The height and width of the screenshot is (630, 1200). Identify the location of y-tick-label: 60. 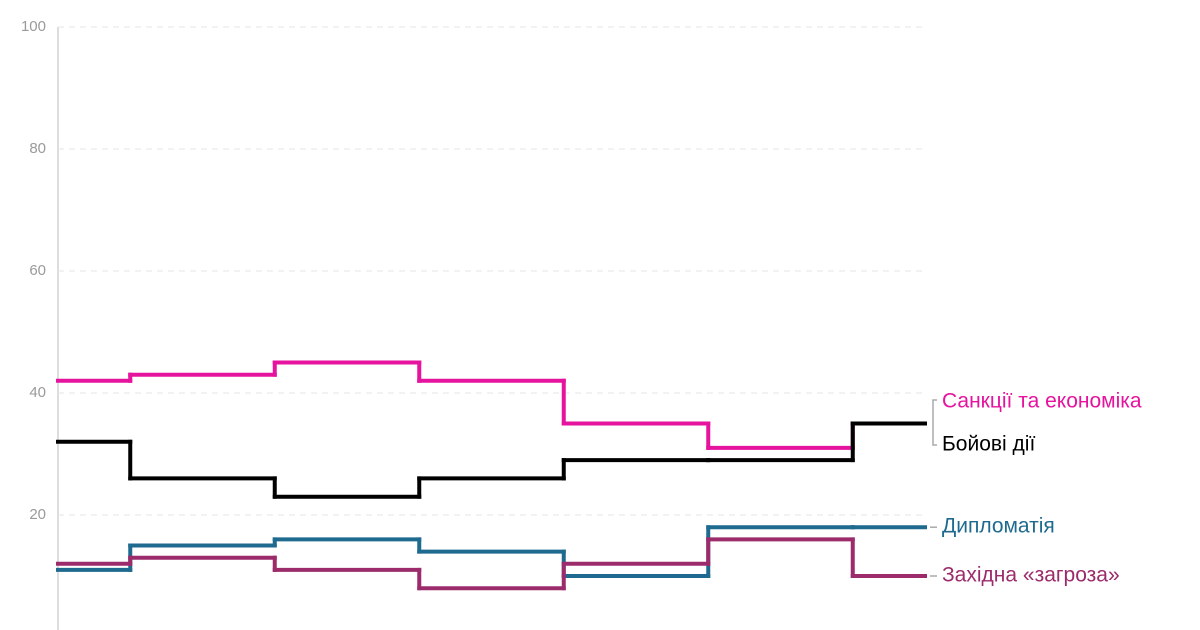
(37, 270).